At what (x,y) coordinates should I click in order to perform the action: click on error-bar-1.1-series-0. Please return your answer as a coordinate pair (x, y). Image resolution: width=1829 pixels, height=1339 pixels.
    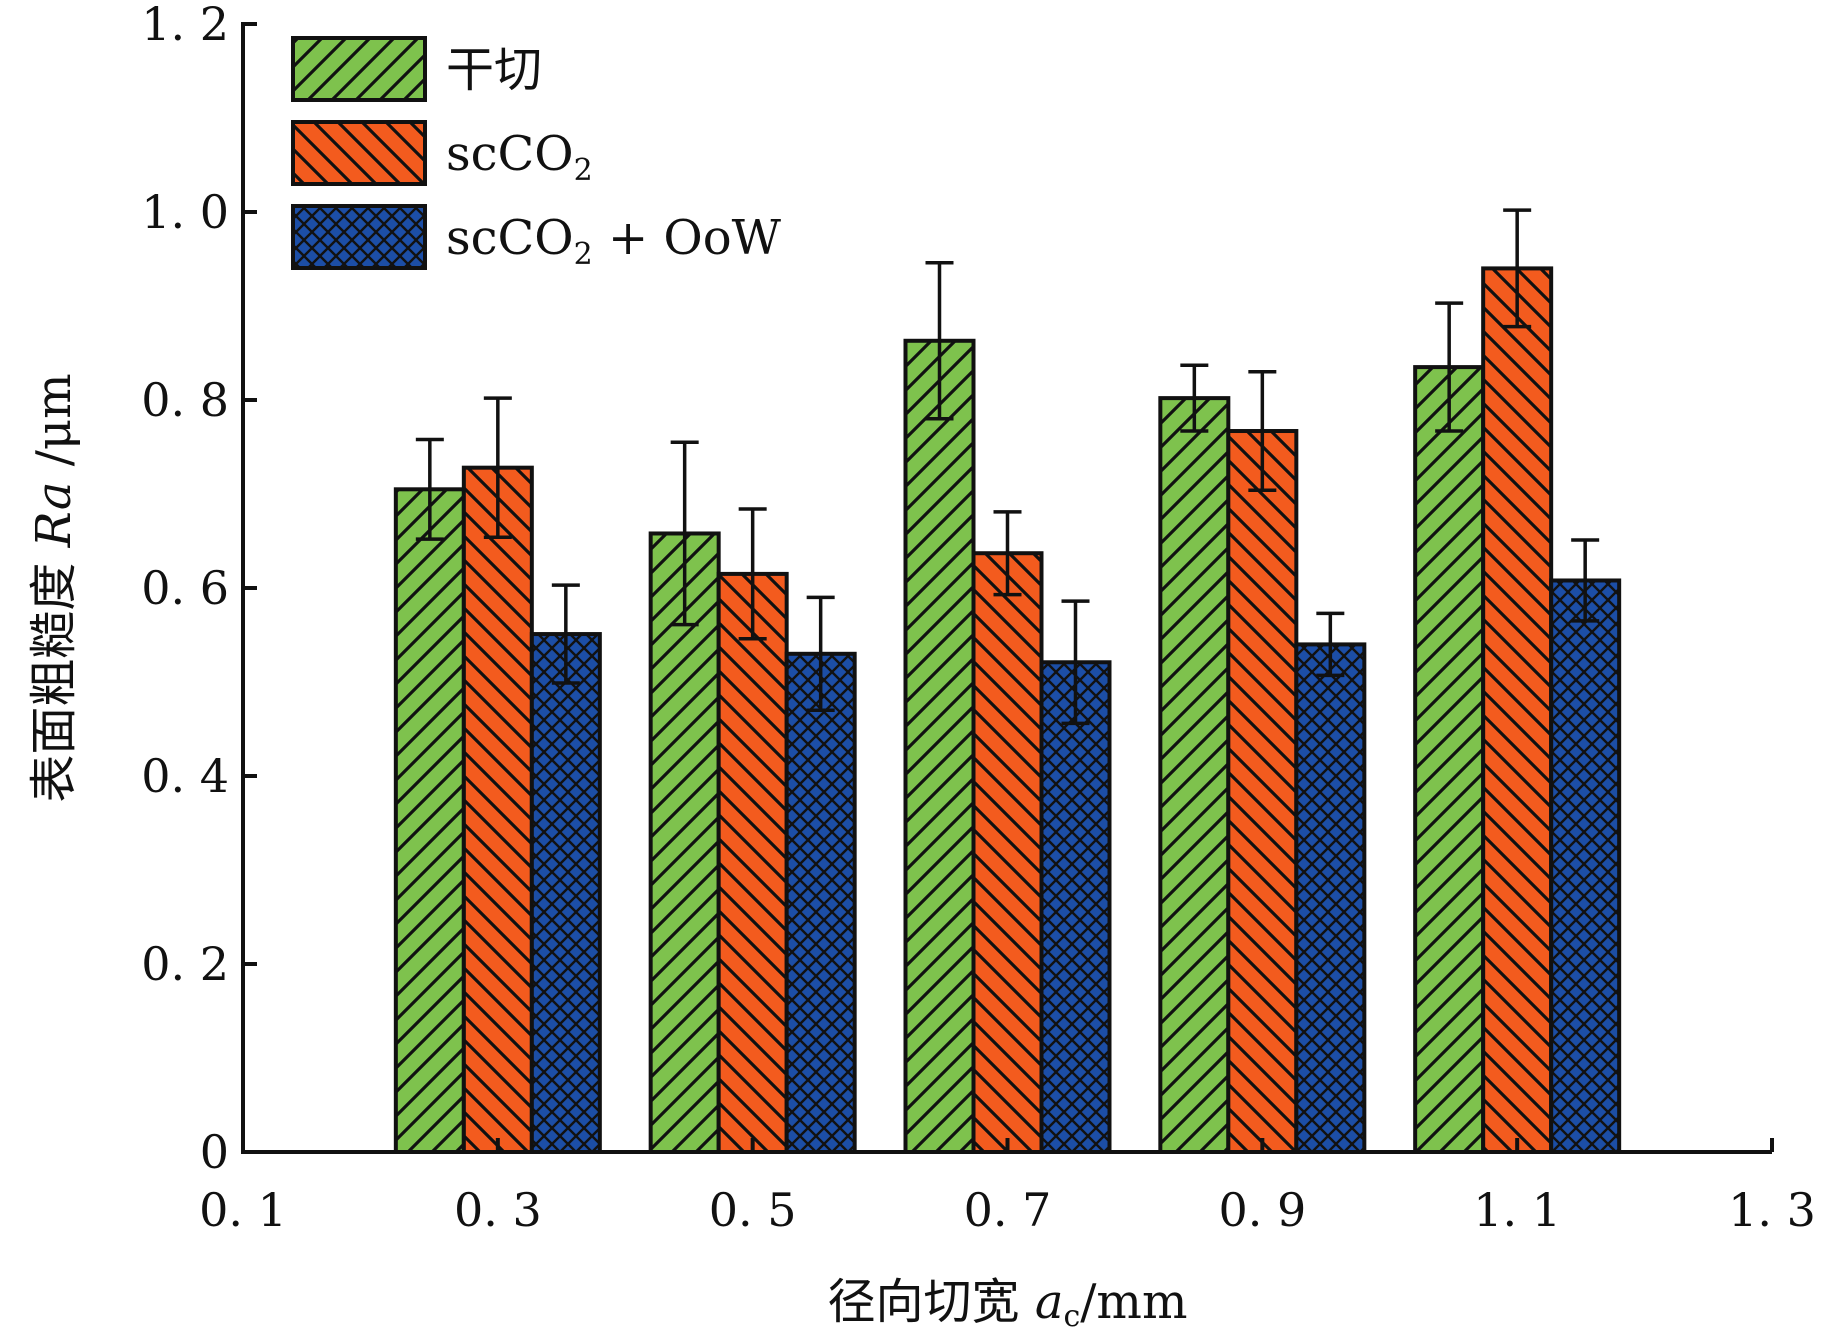
    Looking at the image, I should click on (1449, 367).